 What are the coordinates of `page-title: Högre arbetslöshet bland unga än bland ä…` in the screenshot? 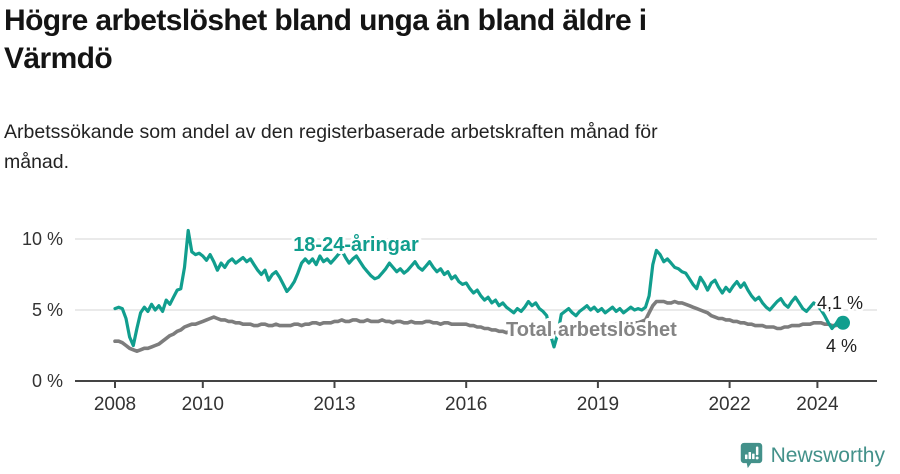 It's located at (325, 39).